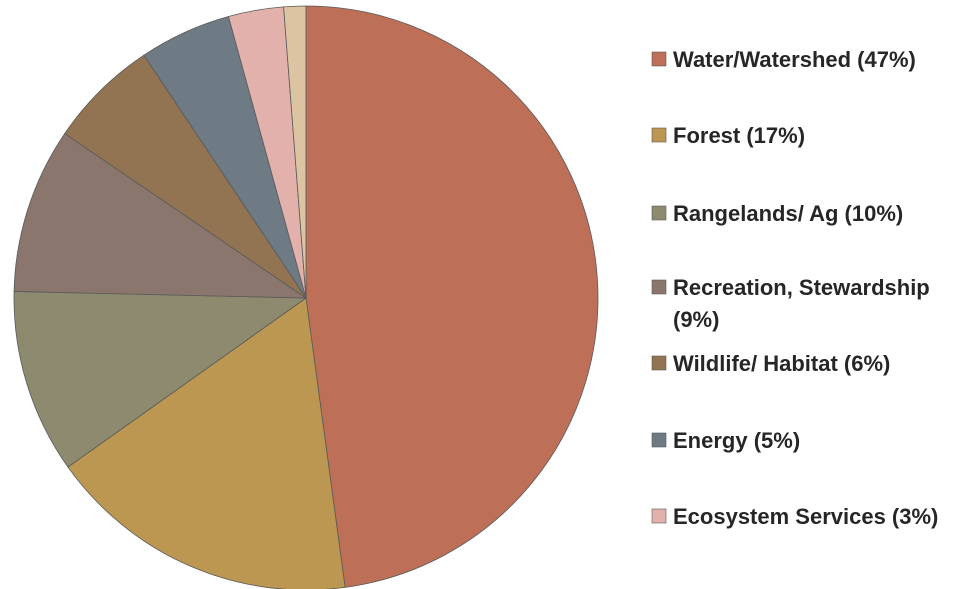 The width and height of the screenshot is (975, 589). I want to click on legend-label-0: Water/Watershed (47%), so click(794, 59).